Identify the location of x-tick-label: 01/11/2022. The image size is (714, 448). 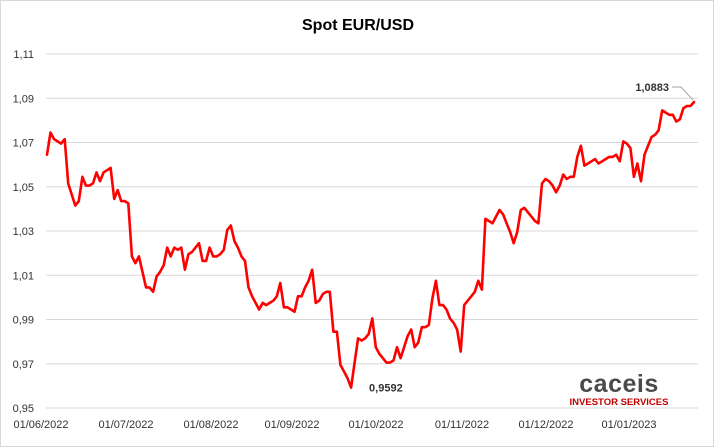
(462, 425).